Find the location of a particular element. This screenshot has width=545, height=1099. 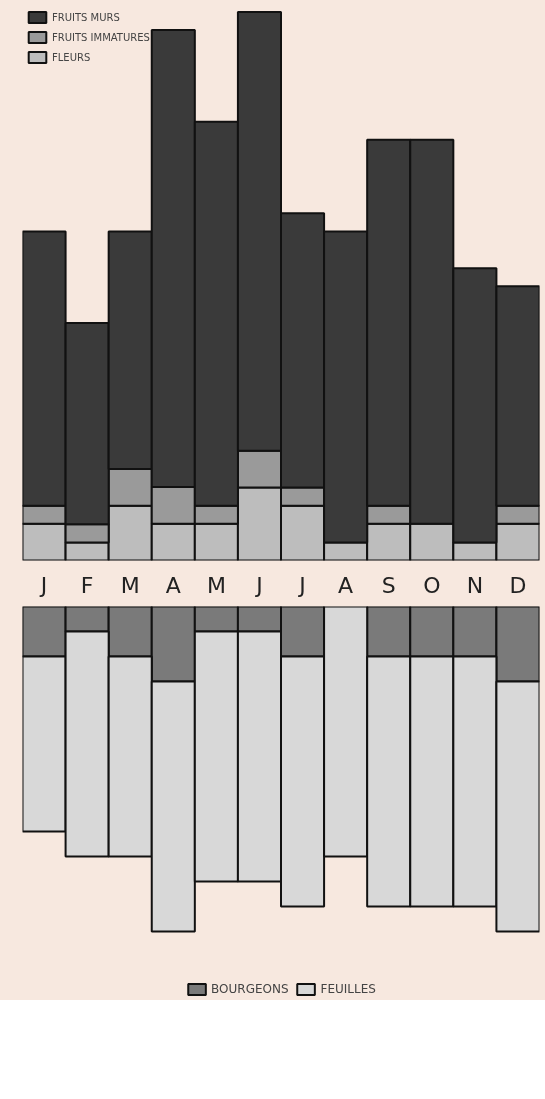

legend-label: FEUILLES is located at coordinates (348, 989).